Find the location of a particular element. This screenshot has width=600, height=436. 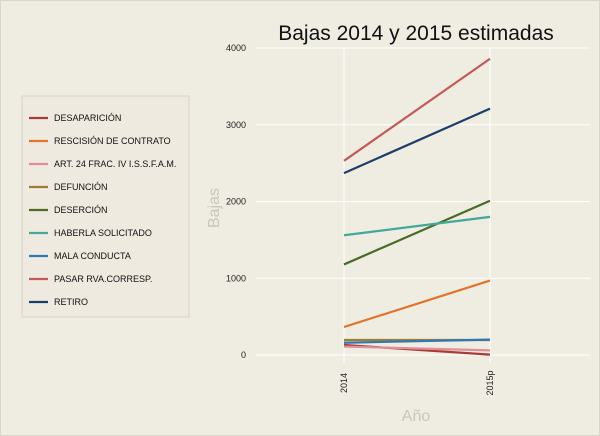

legend-label: ART. 24 FRAC. IV I.S.S.F.A.M. is located at coordinates (115, 164).